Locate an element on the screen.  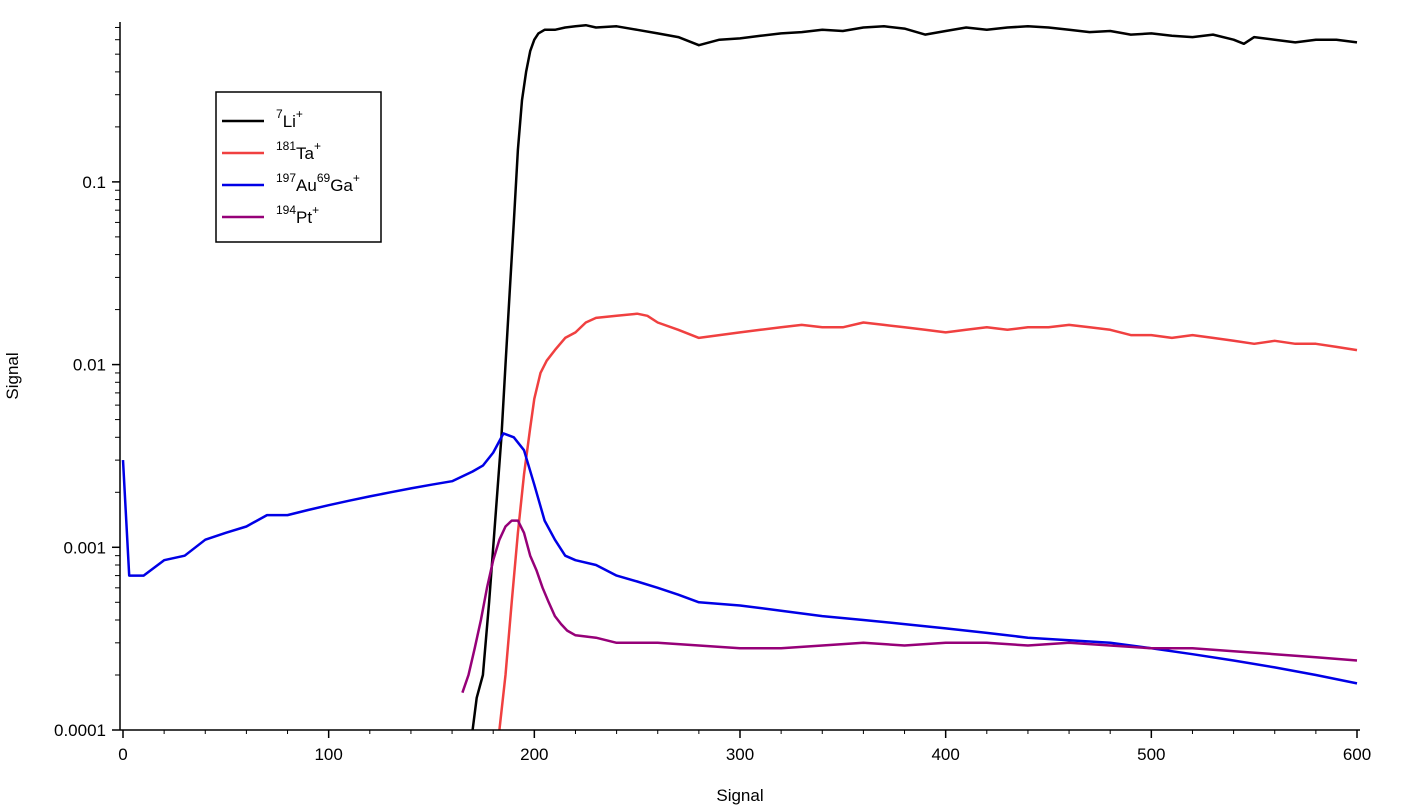
legend-label: 194Pt+ is located at coordinates (297, 215).